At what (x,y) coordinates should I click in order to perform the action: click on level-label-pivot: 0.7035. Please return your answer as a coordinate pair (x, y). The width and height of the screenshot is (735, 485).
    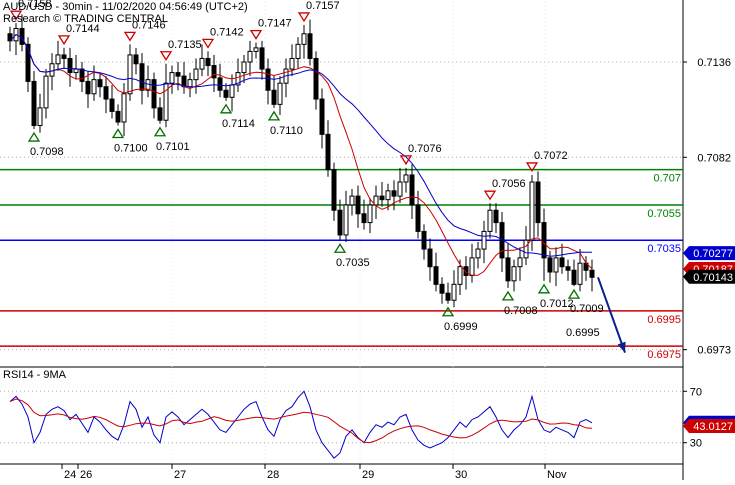
    Looking at the image, I should click on (664, 249).